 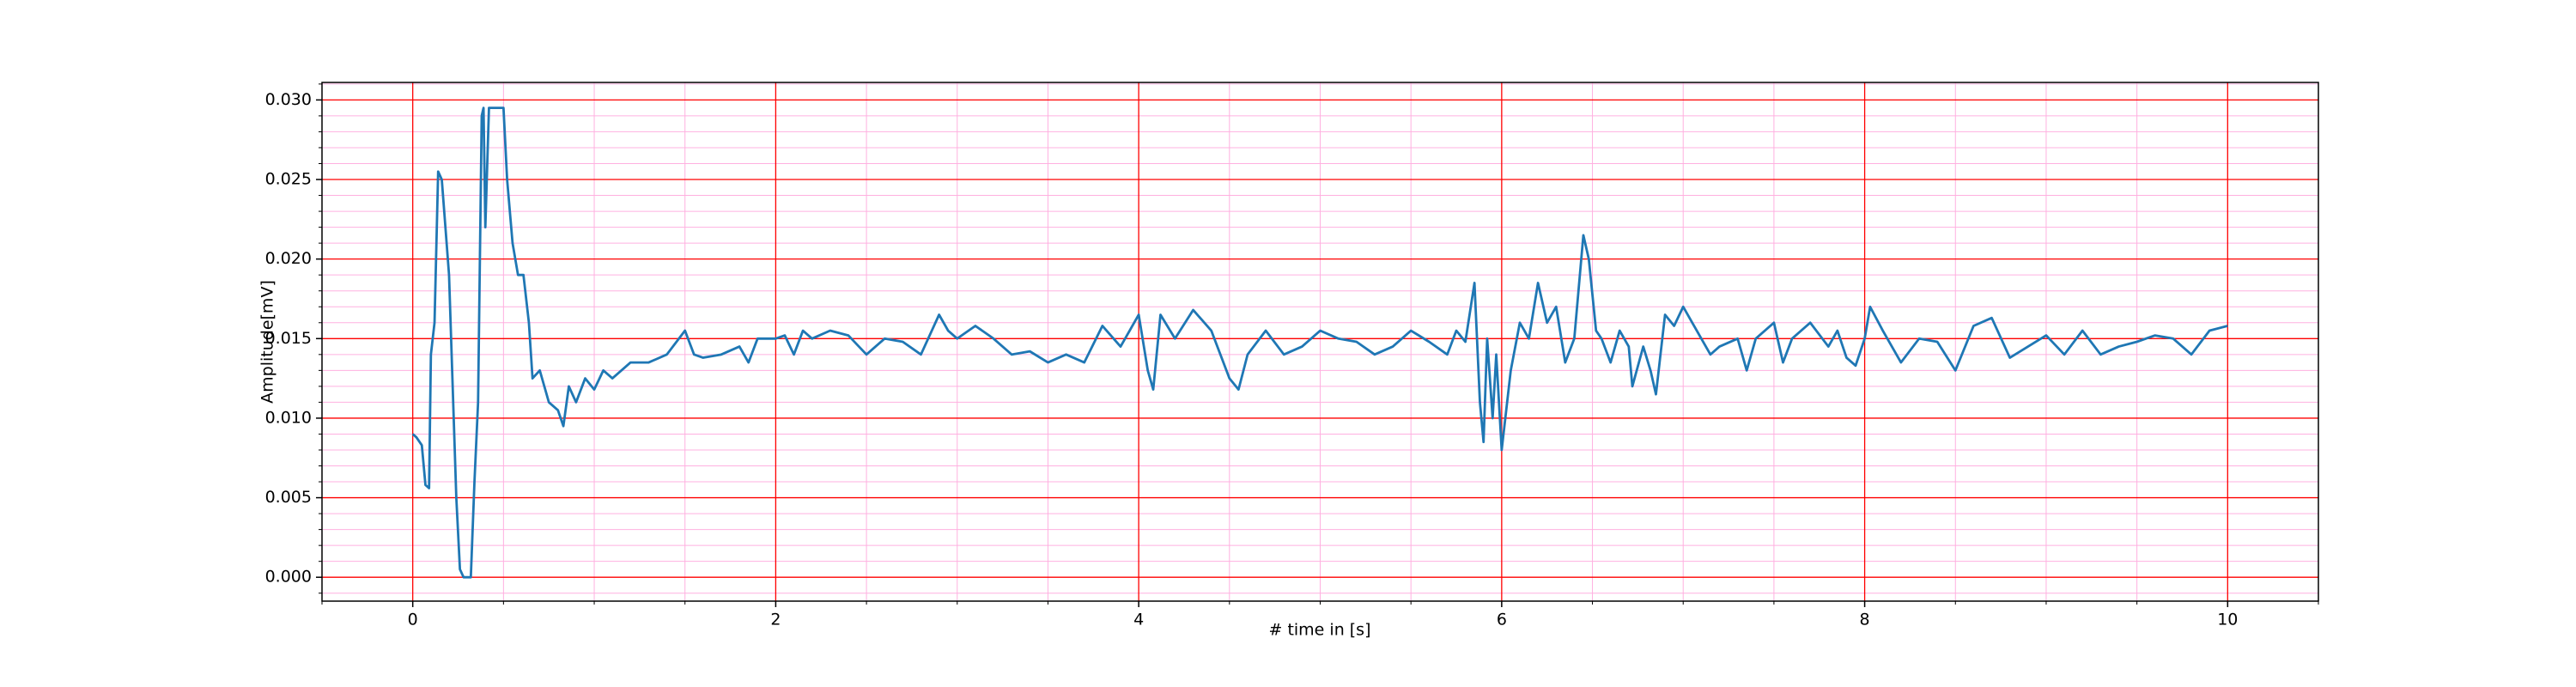 I want to click on y-tick-label: 0.015, so click(x=289, y=338).